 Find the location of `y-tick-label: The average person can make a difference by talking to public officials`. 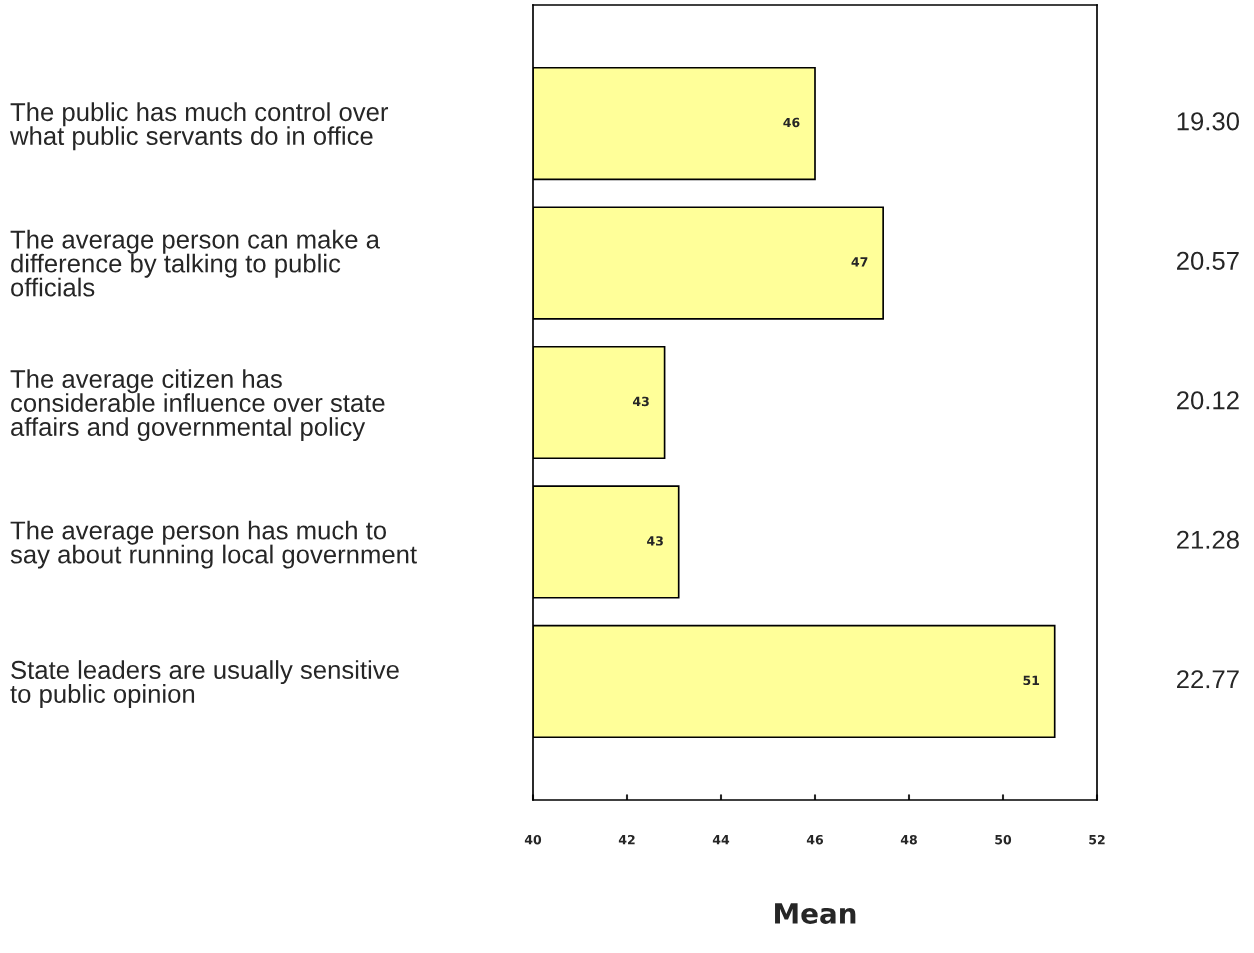

y-tick-label: The average person can make a difference by talking to public officials is located at coordinates (195, 263).